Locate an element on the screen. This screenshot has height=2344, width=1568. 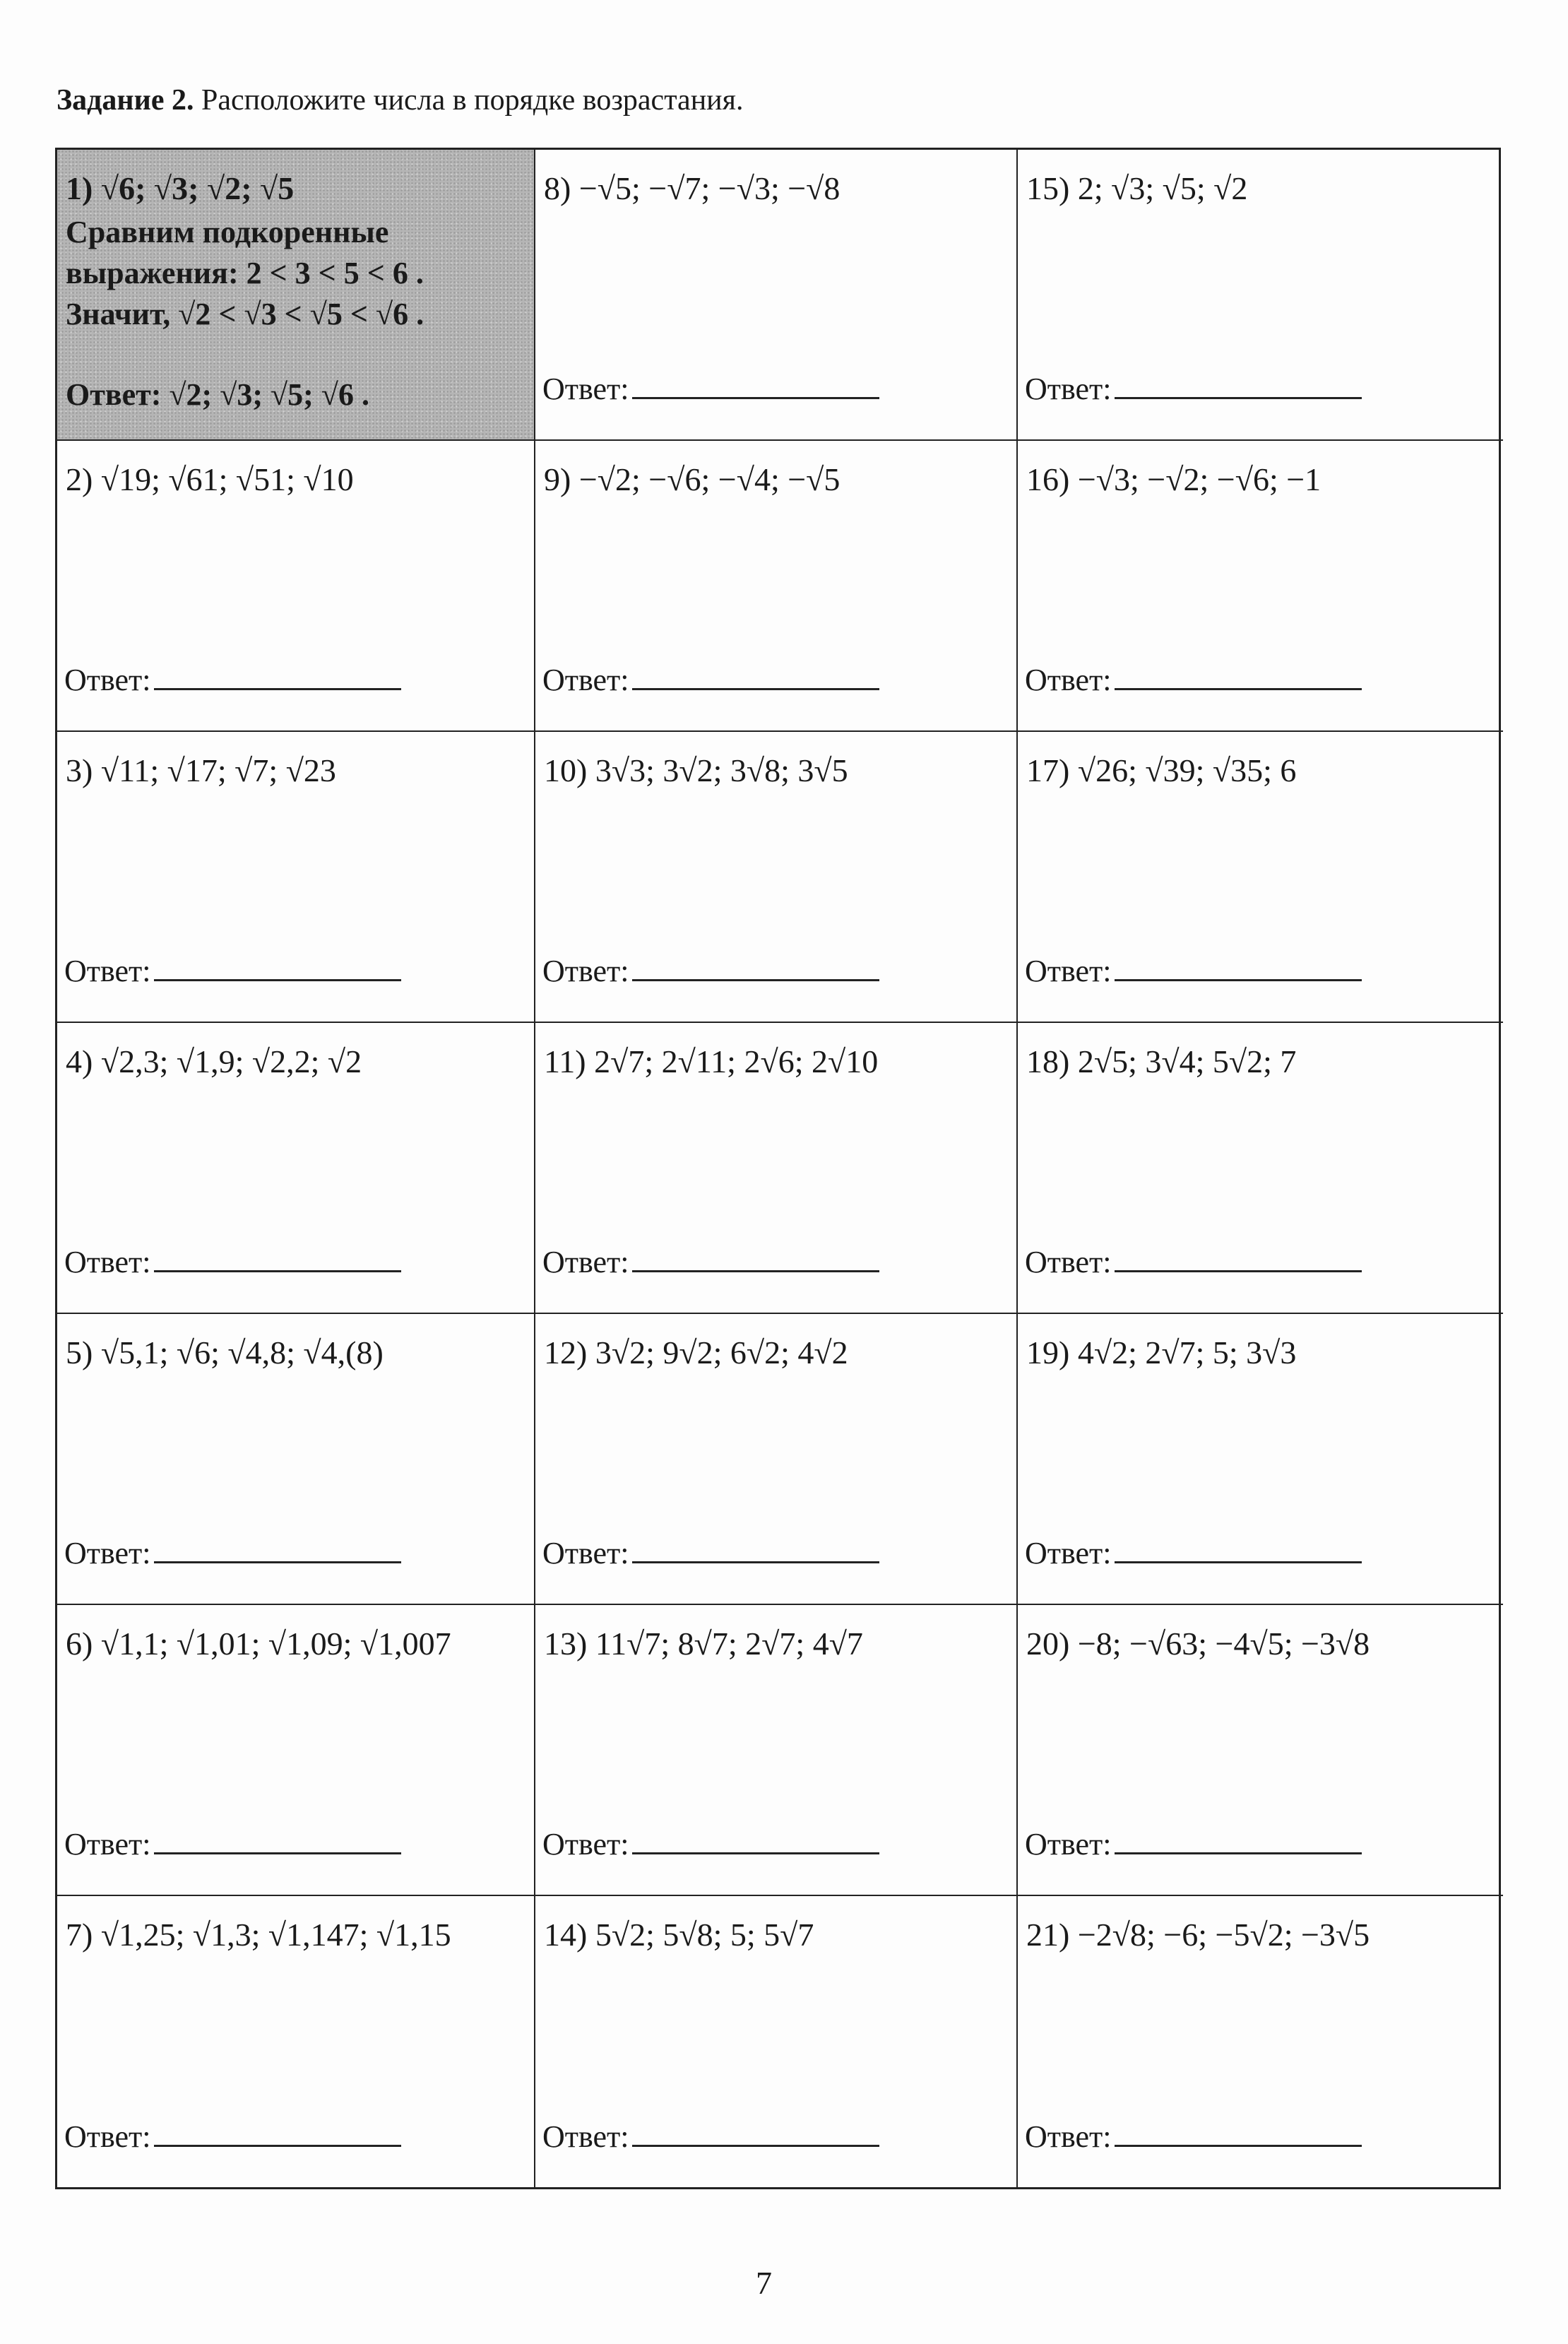
exercise-expression: 9) −√2; −√6; −√4; −√5 is located at coordinates (692, 479).